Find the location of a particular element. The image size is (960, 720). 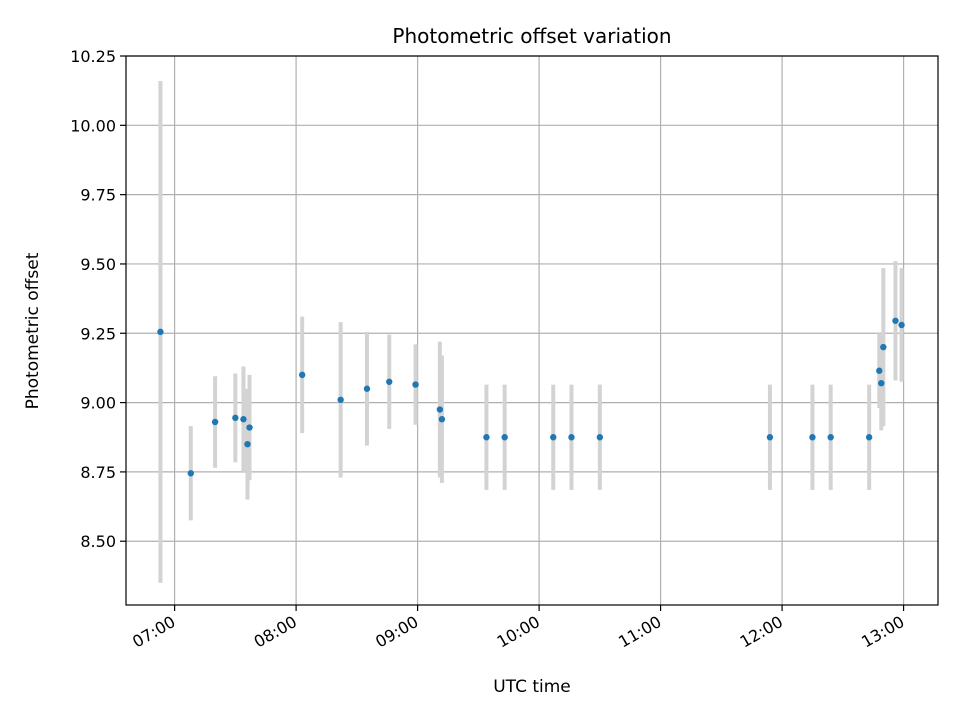

chart-title: Photometric offset variation is located at coordinates (531, 36).